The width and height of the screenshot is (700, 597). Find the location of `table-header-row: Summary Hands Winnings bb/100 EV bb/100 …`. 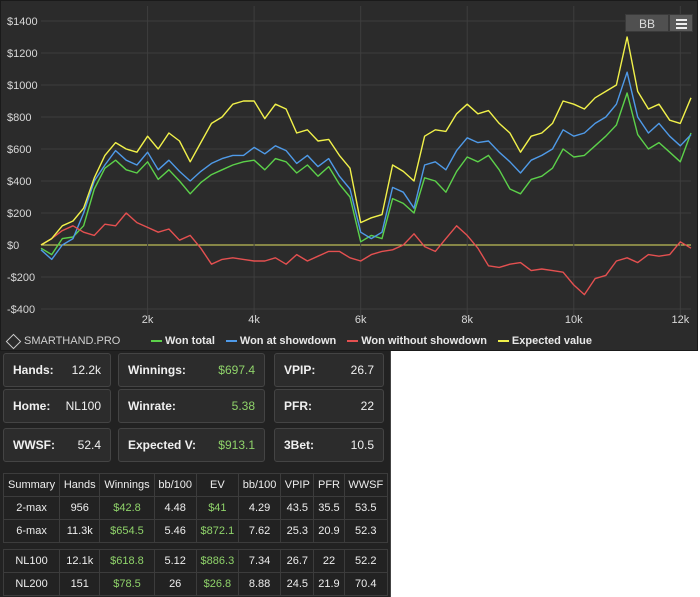

table-header-row: Summary Hands Winnings bb/100 EV bb/100 … is located at coordinates (195, 485).